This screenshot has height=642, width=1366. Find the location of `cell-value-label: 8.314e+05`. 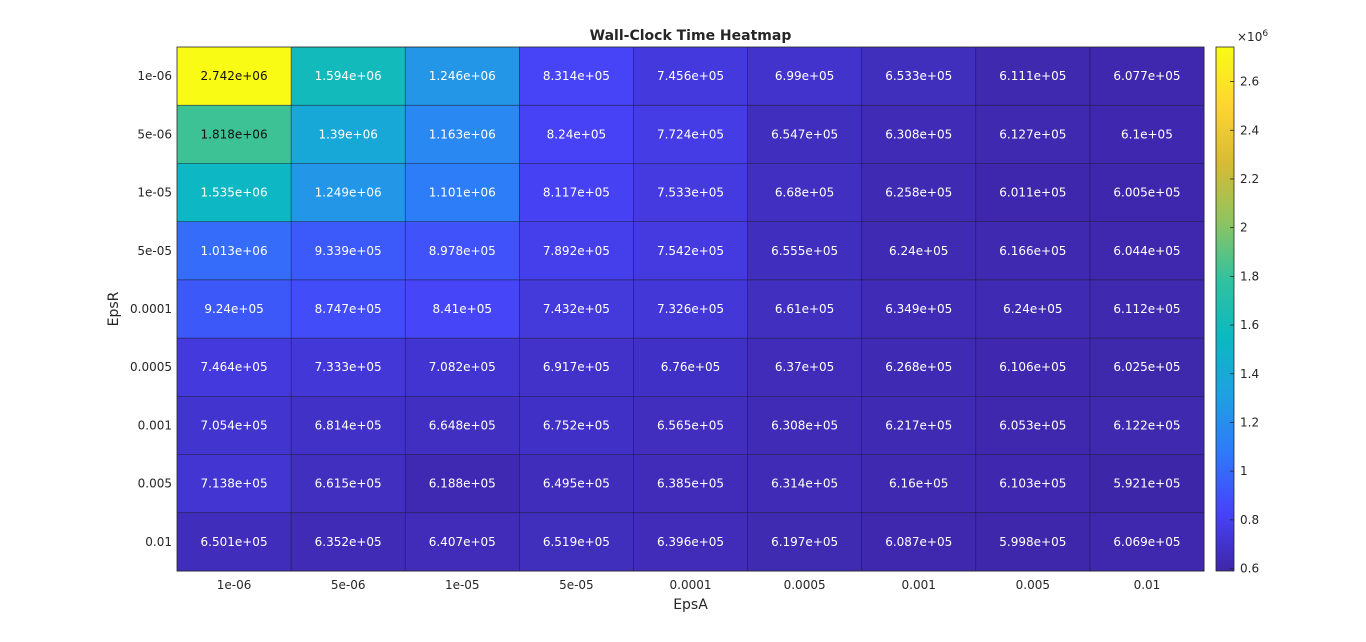

cell-value-label: 8.314e+05 is located at coordinates (576, 76).